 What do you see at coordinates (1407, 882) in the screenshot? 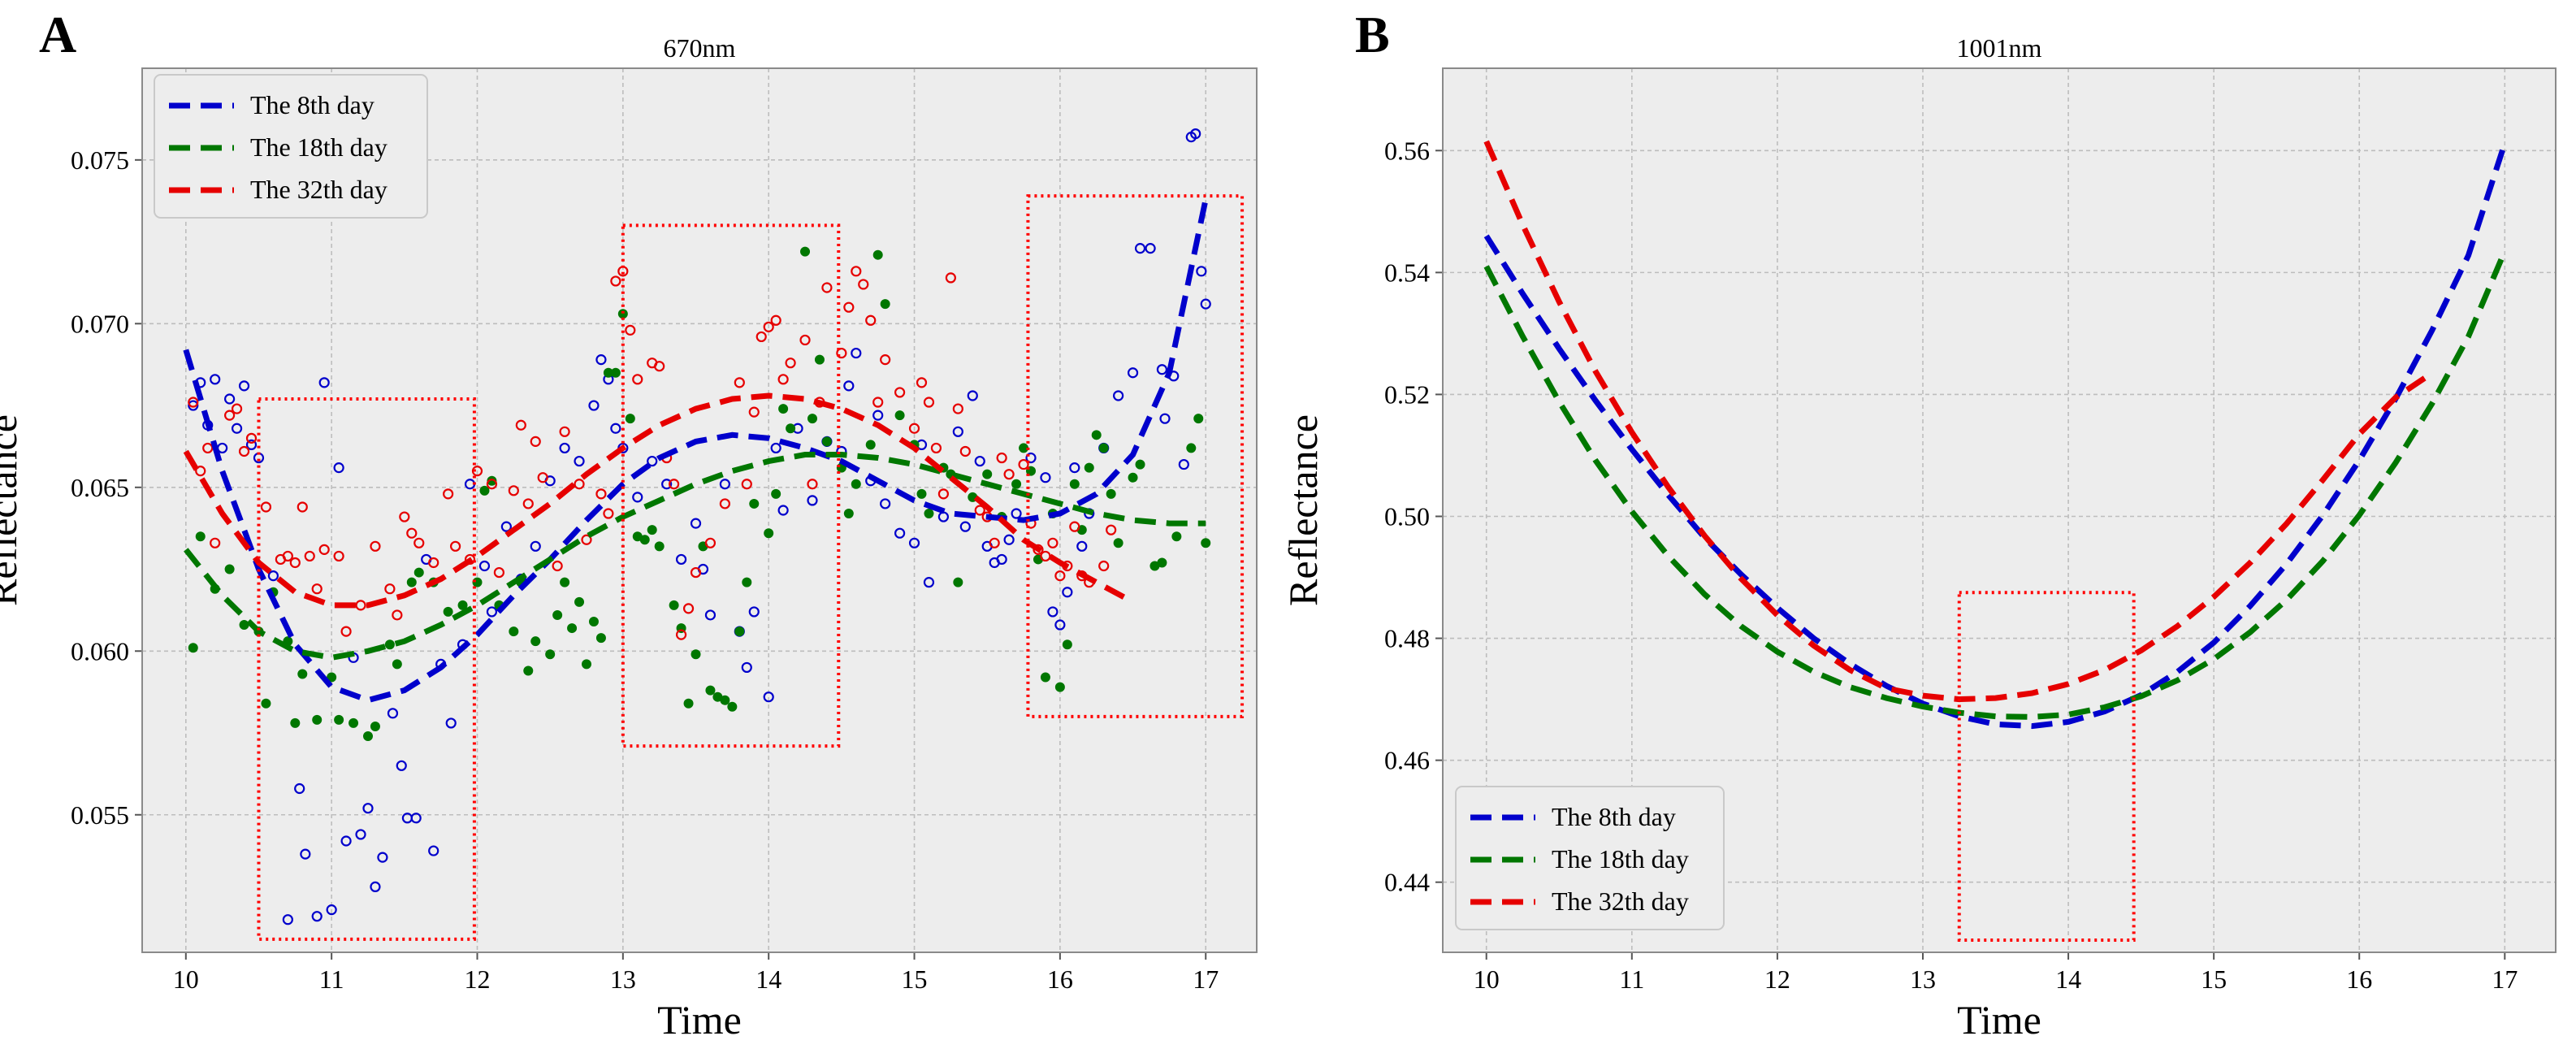
I see `y-tick-label: 0.44` at bounding box center [1407, 882].